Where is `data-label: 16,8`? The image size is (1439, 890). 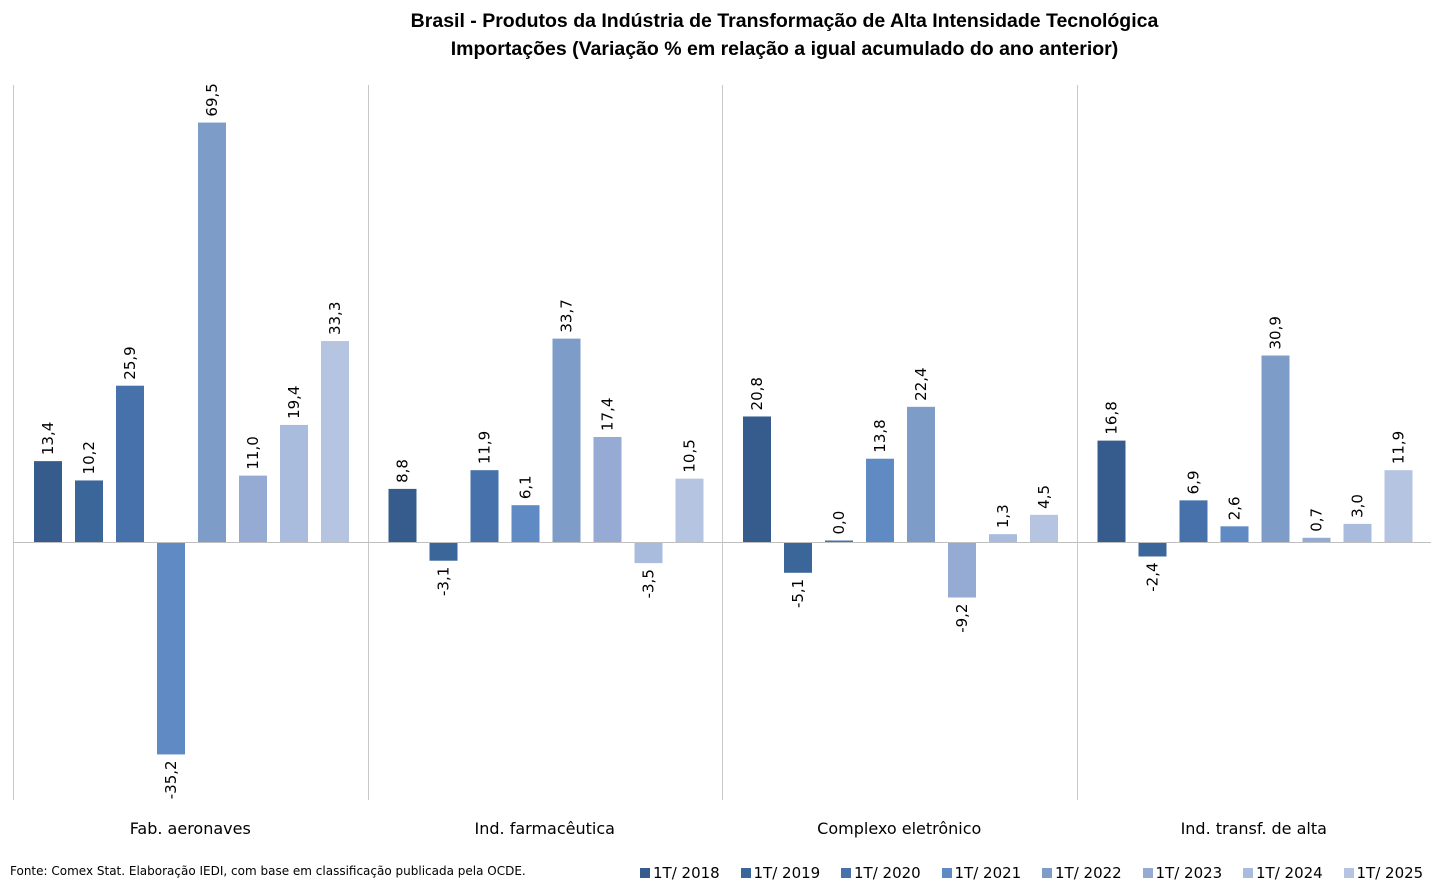
data-label: 16,8 is located at coordinates (1112, 417).